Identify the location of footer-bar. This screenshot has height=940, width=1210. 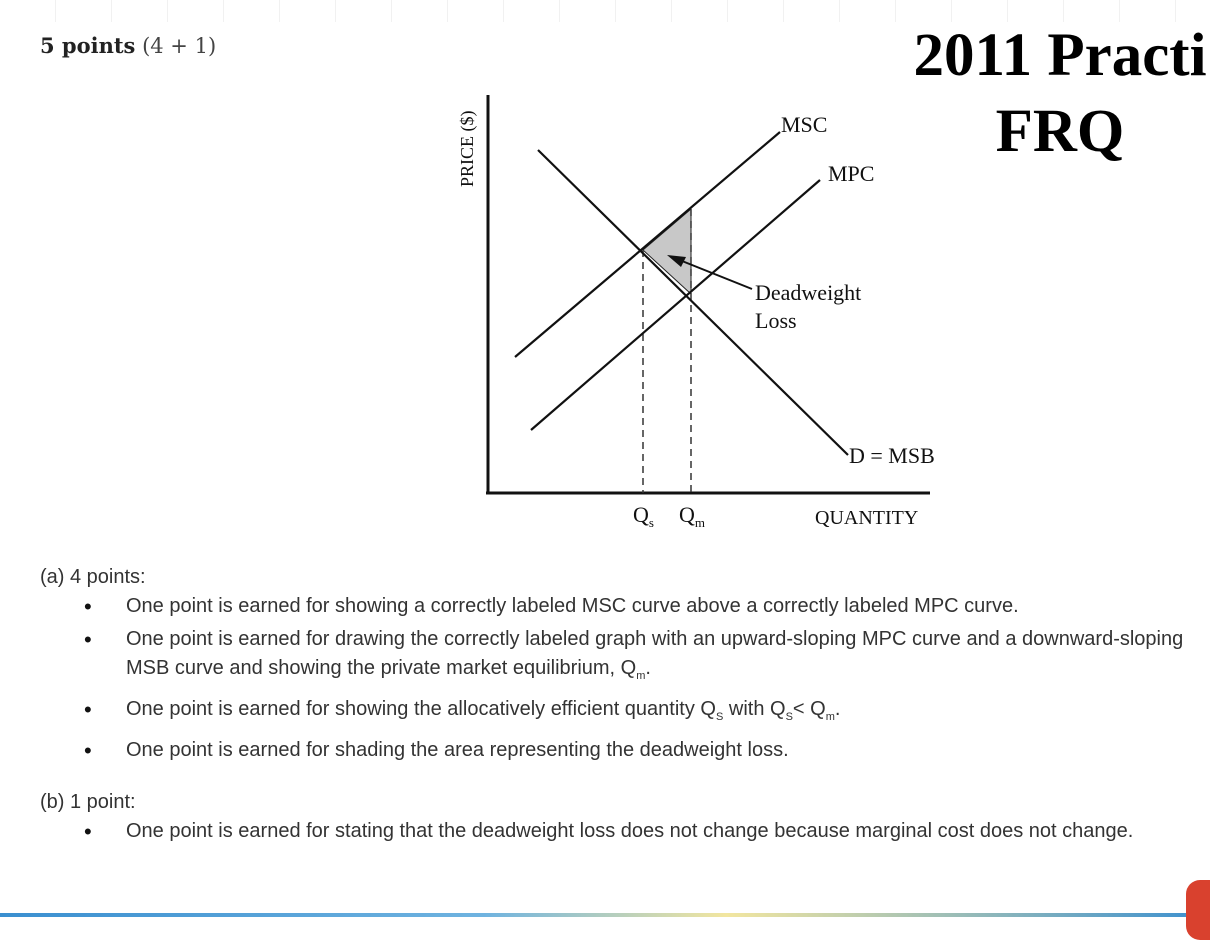
(605, 915).